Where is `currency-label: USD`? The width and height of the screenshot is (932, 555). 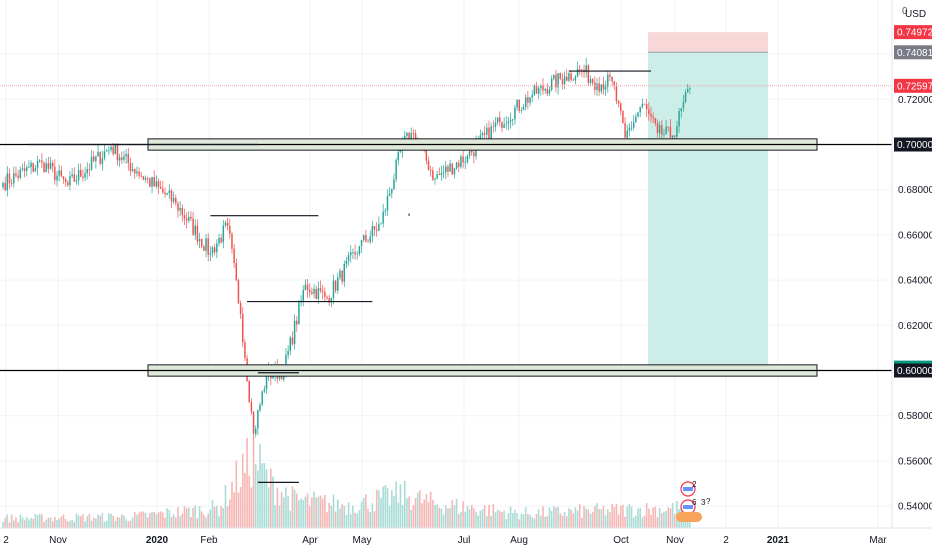
currency-label: USD is located at coordinates (915, 14).